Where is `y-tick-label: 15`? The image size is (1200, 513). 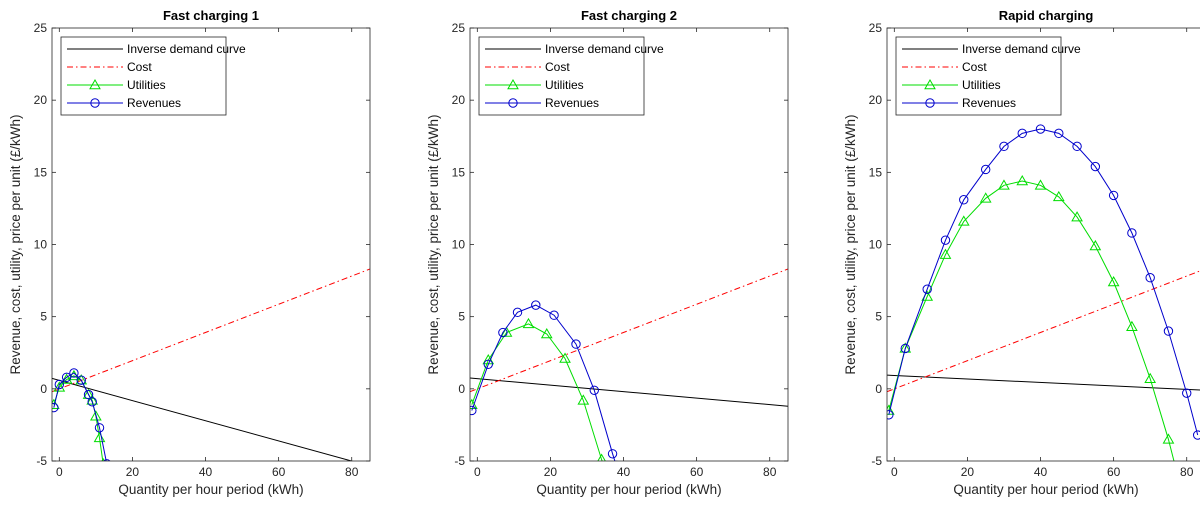 y-tick-label: 15 is located at coordinates (459, 172).